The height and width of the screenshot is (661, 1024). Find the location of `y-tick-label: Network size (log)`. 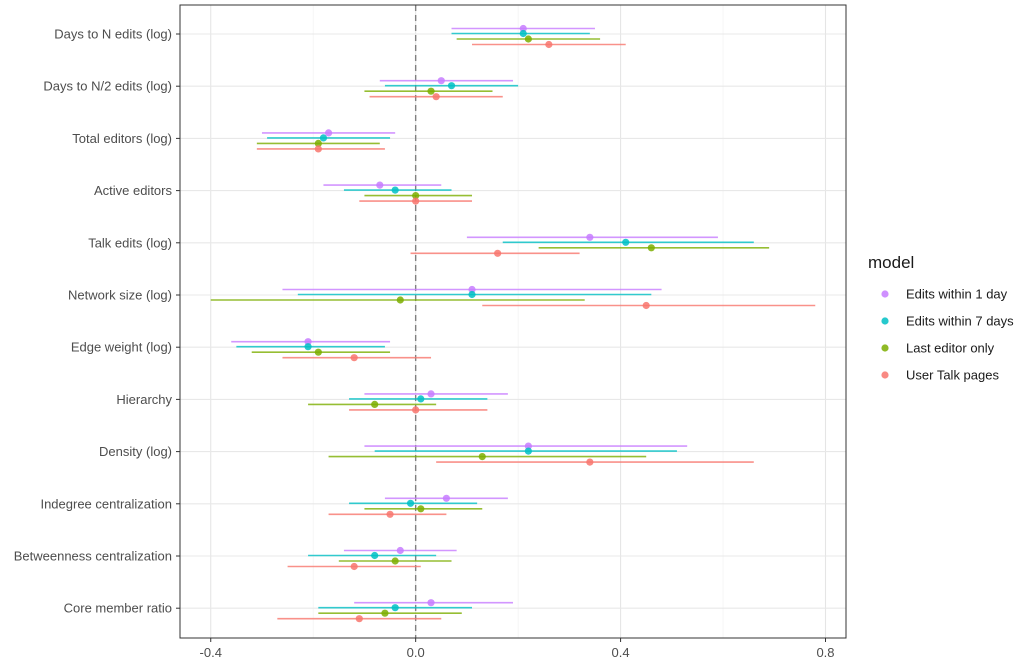

y-tick-label: Network size (log) is located at coordinates (120, 295).